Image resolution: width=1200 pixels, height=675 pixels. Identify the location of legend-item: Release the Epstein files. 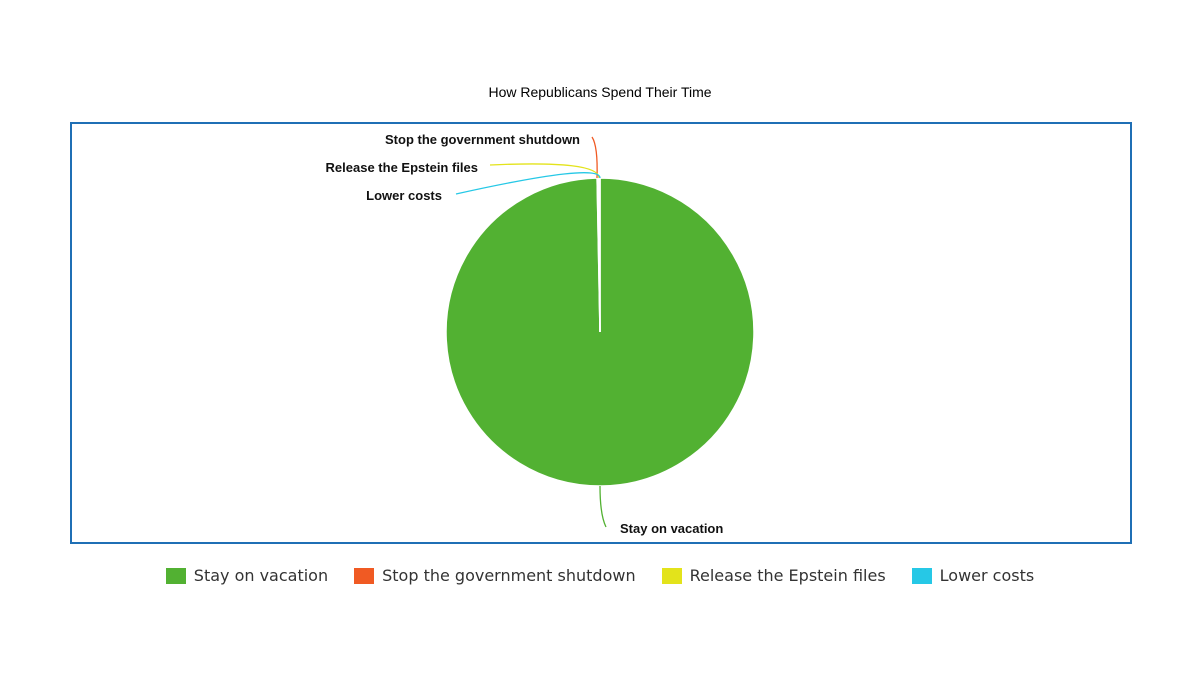
(773, 575).